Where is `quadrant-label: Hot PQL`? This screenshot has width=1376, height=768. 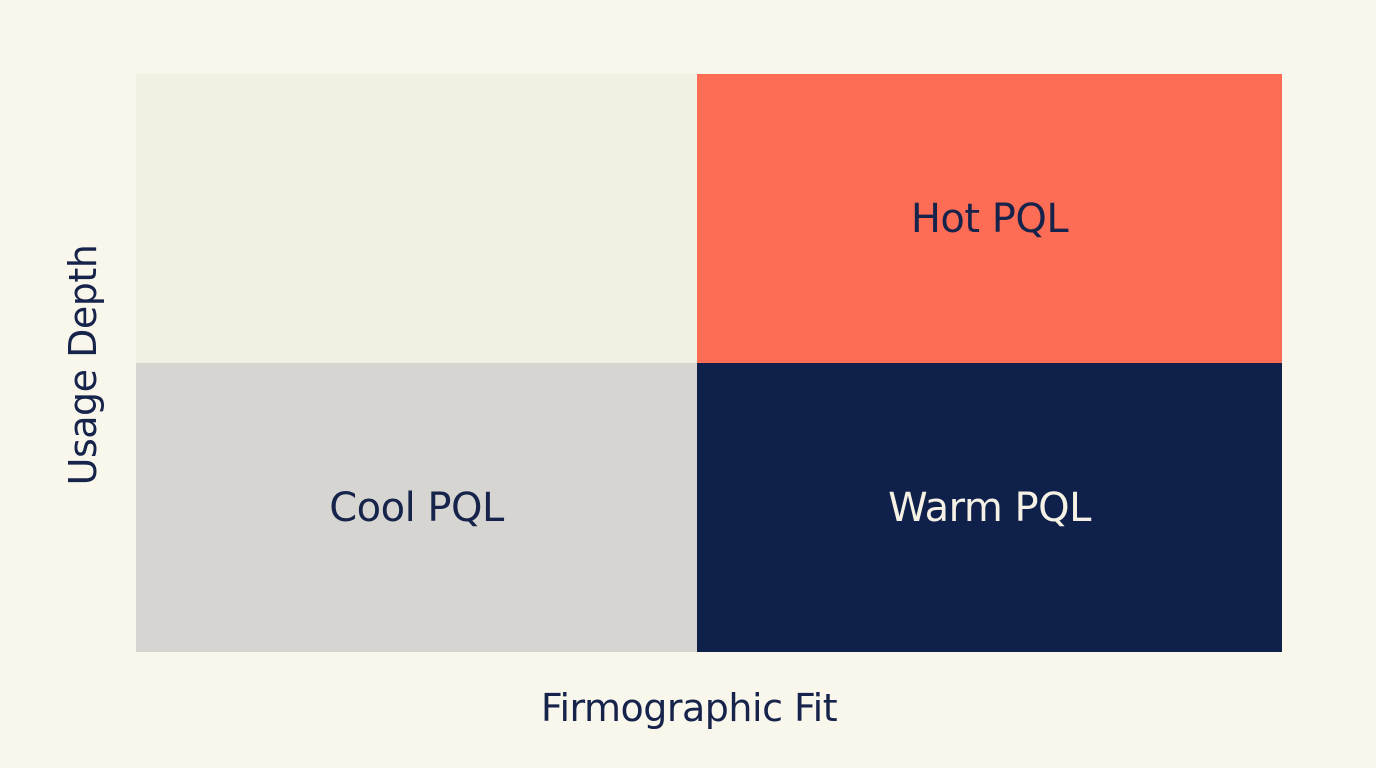 quadrant-label: Hot PQL is located at coordinates (989, 218).